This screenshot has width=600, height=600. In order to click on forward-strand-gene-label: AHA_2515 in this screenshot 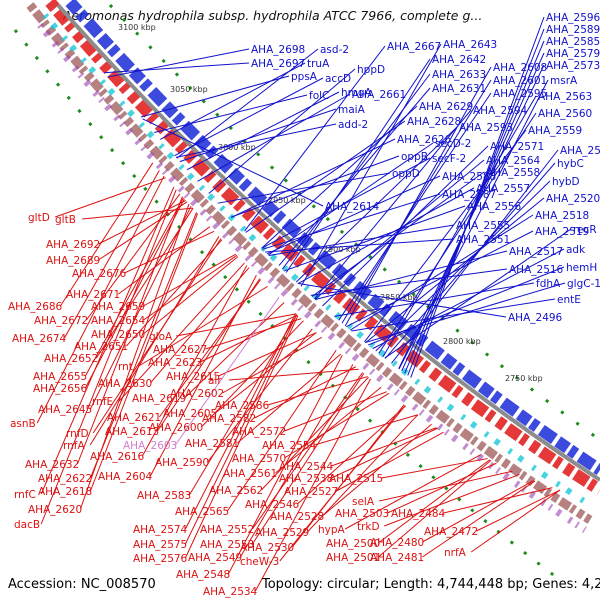, I will do `click(356, 479)`.